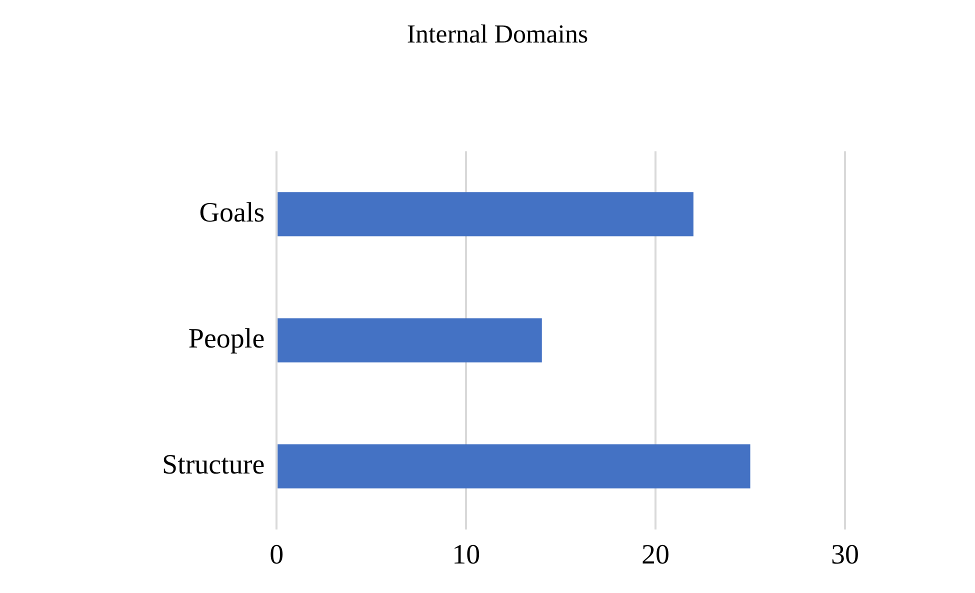 This screenshot has height=593, width=975. I want to click on y-tick-label: Goals, so click(232, 213).